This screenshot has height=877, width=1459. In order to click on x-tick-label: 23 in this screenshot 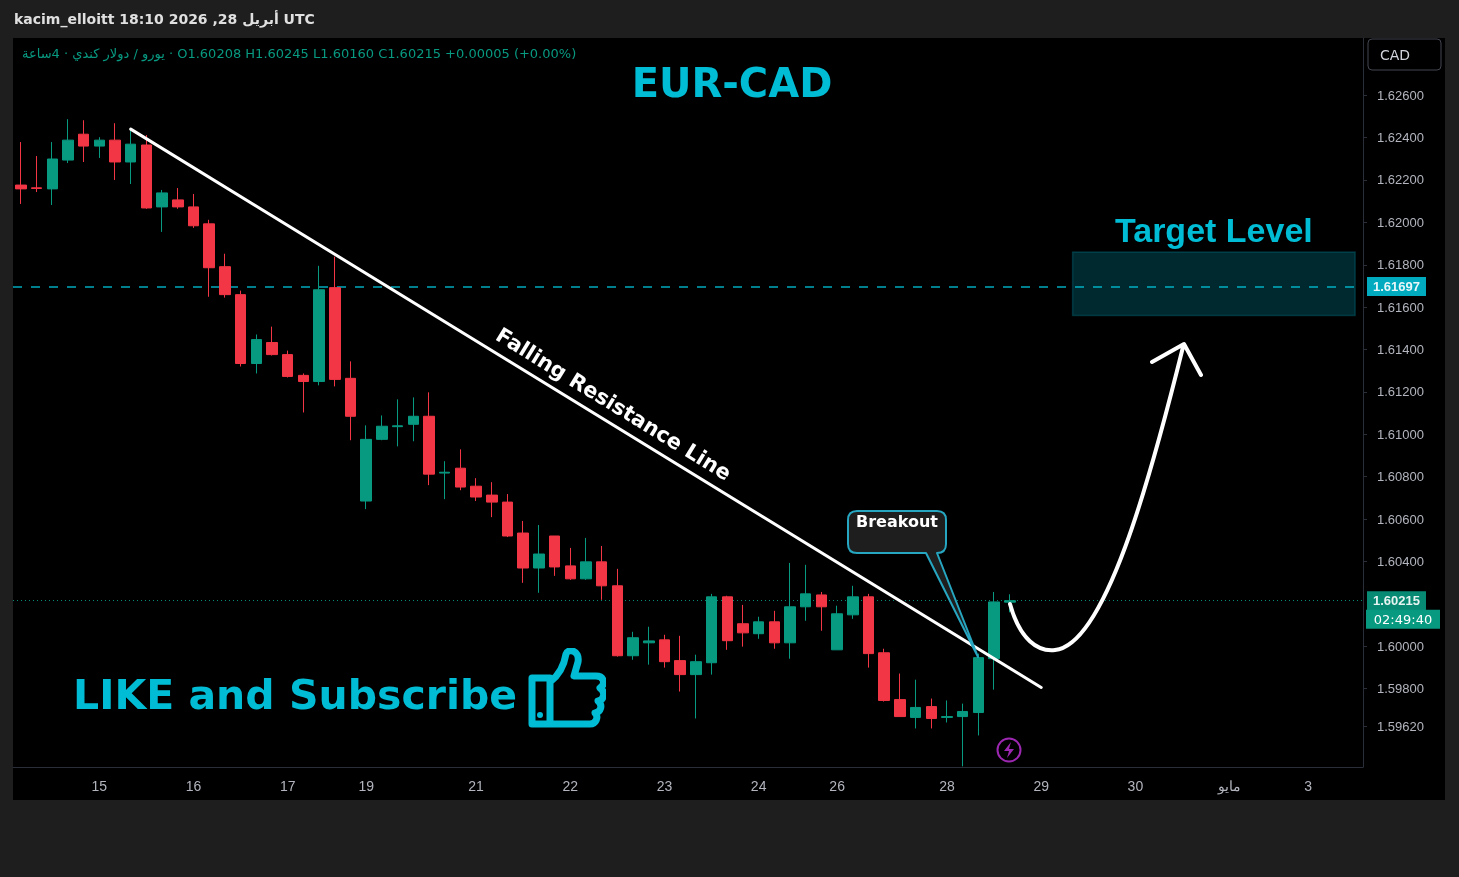, I will do `click(664, 786)`.